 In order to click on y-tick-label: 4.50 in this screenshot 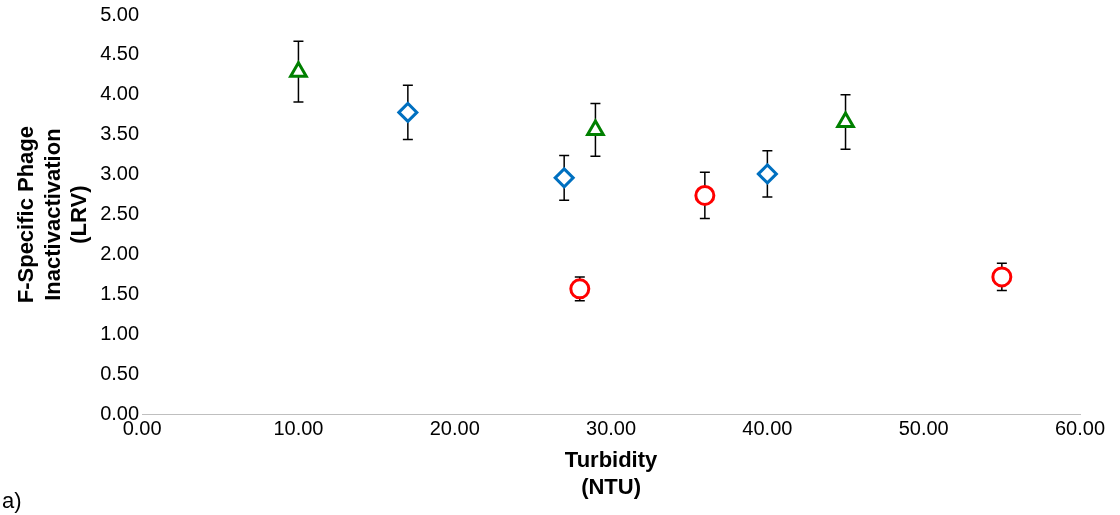, I will do `click(120, 53)`.